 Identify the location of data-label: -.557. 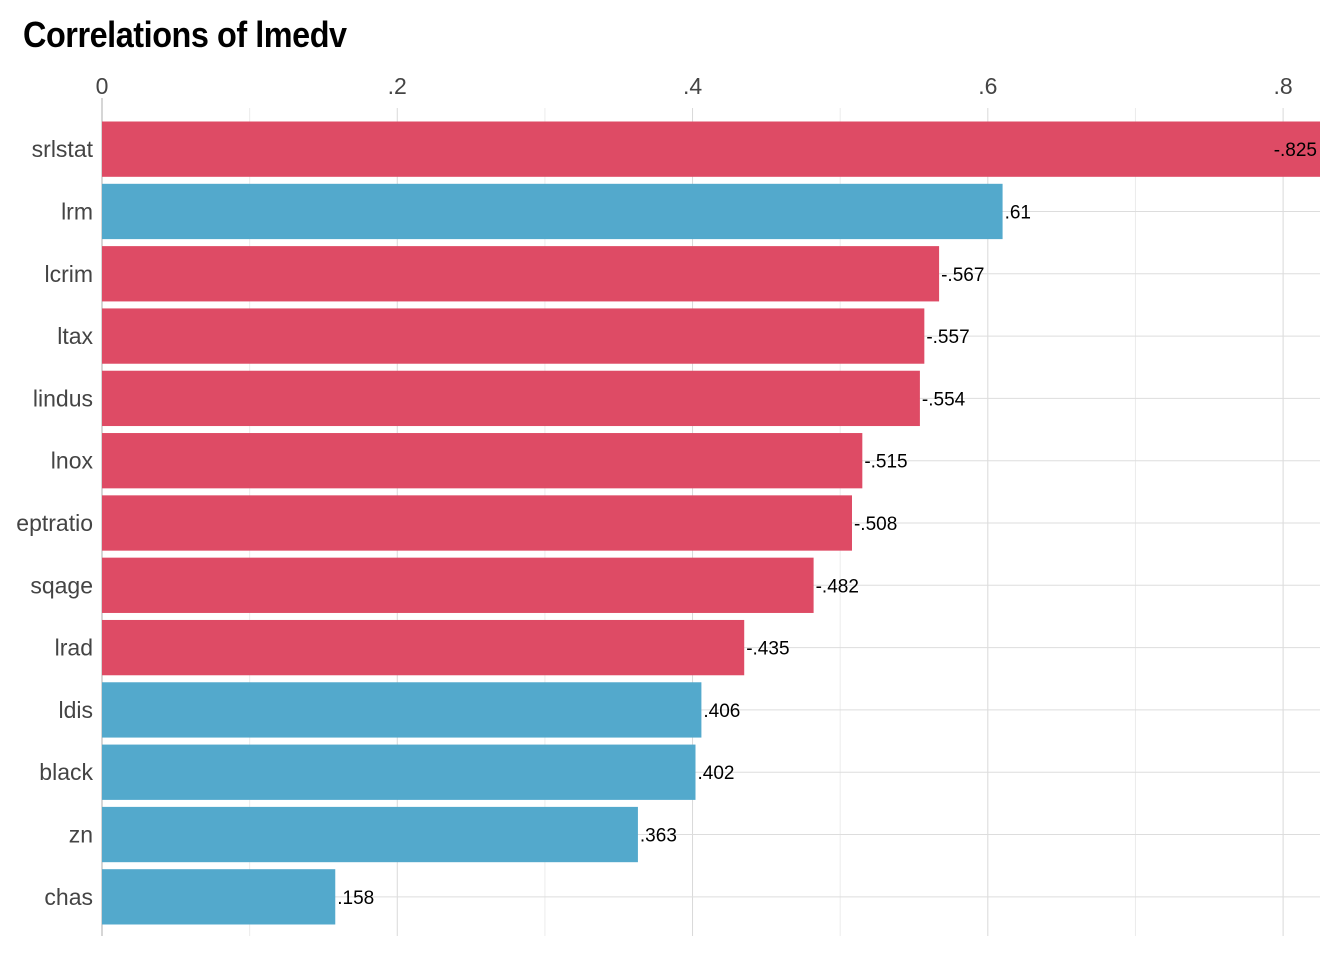
(947, 337).